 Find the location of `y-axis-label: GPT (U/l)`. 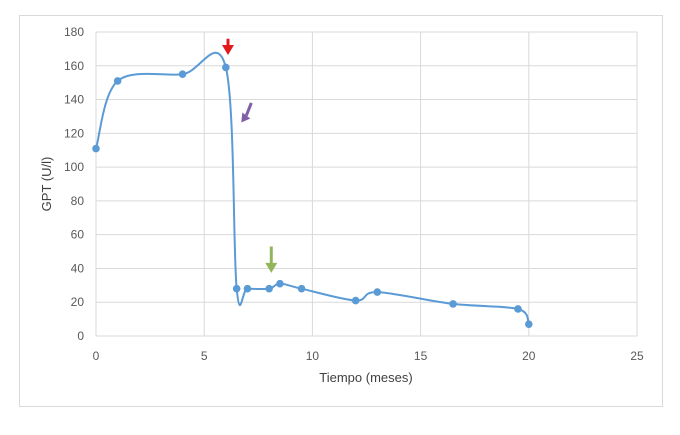

y-axis-label: GPT (U/l) is located at coordinates (46, 184).